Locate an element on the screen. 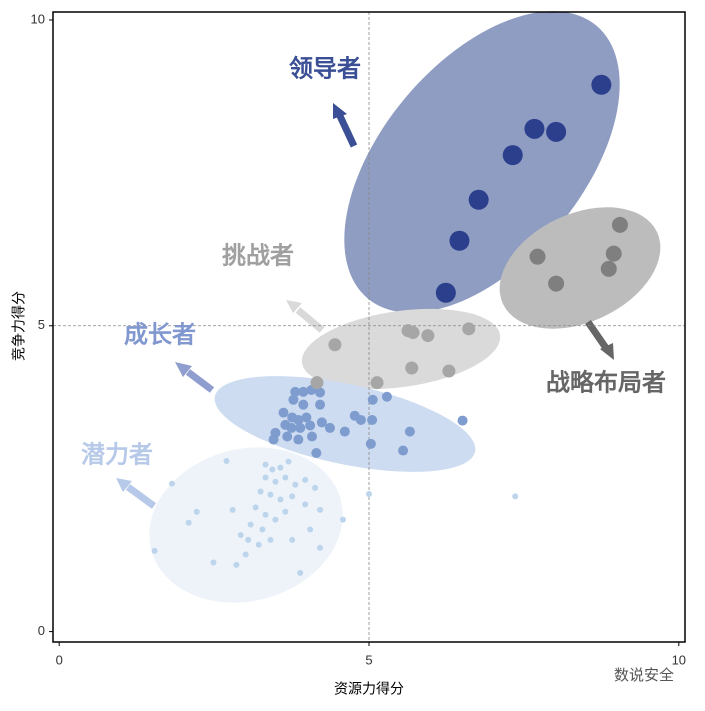 This screenshot has height=711, width=705. watermark: 数说安全 is located at coordinates (644, 675).